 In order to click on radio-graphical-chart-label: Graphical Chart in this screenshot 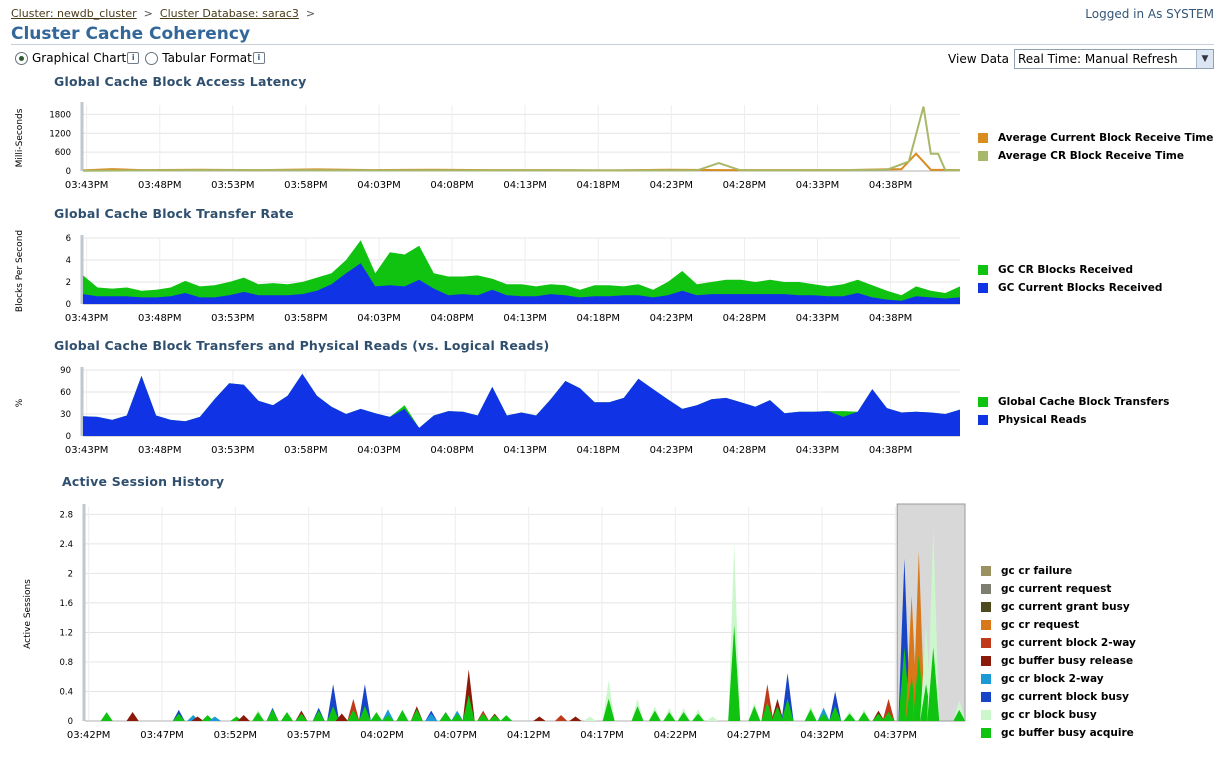, I will do `click(79, 58)`.